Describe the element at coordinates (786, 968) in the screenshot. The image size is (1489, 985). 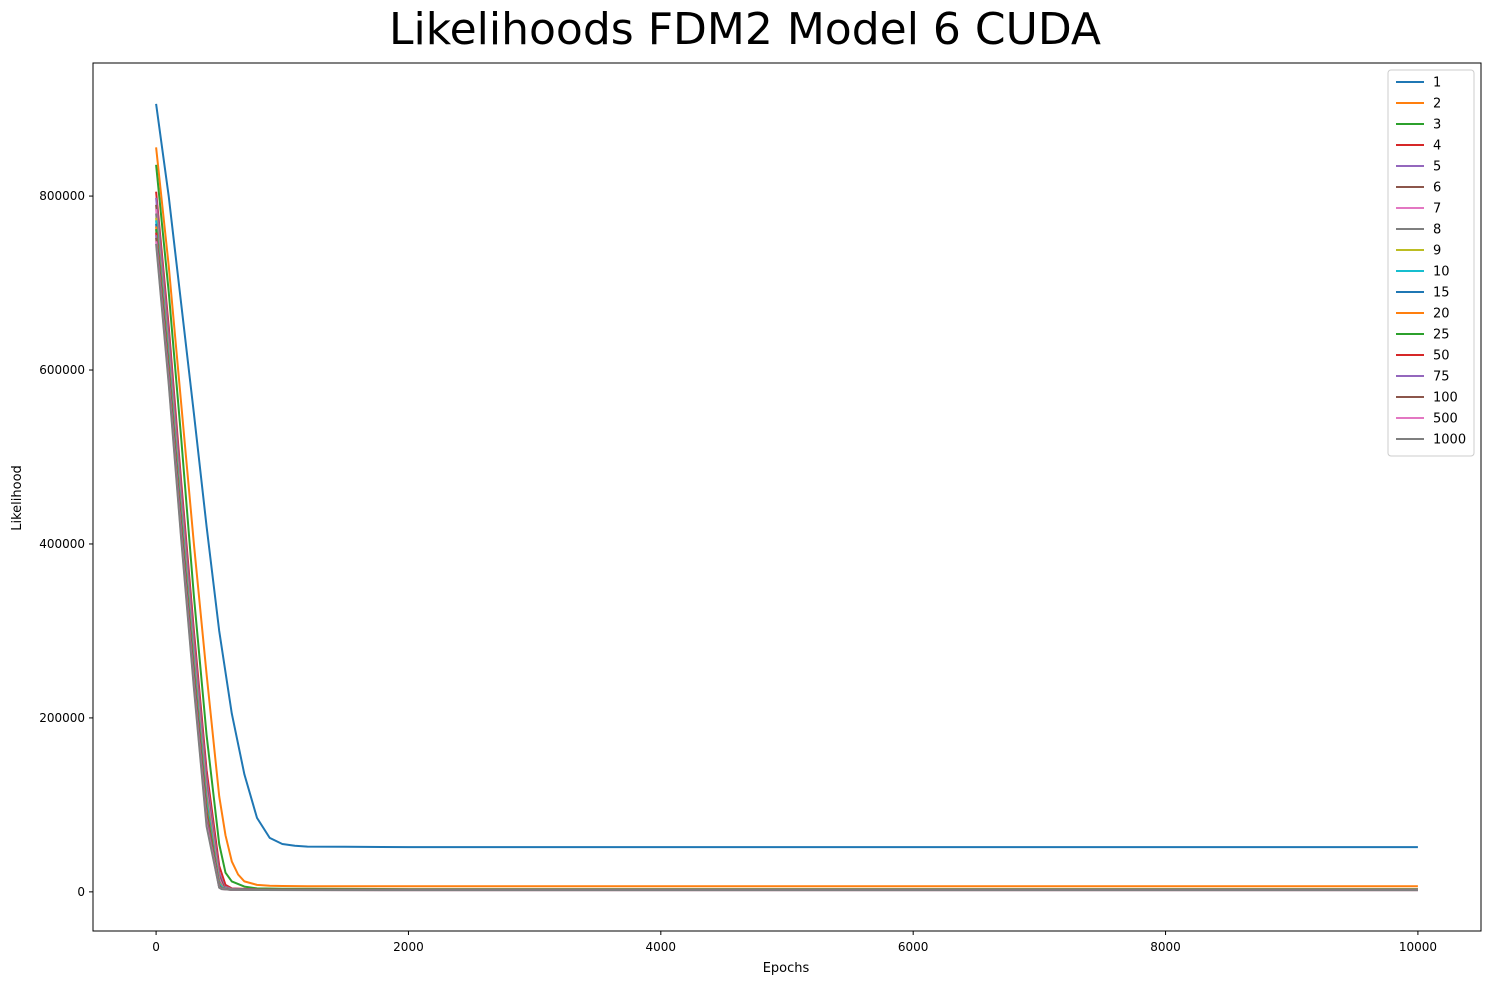
I see `x-axis-label: Epochs` at that location.